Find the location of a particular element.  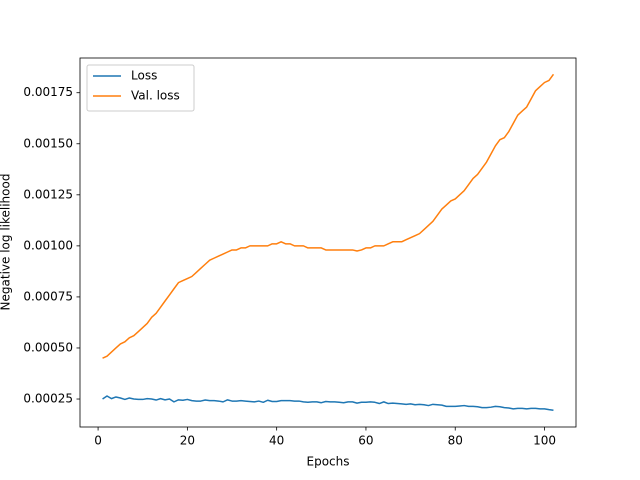

x-tick-label: 100 is located at coordinates (544, 441).